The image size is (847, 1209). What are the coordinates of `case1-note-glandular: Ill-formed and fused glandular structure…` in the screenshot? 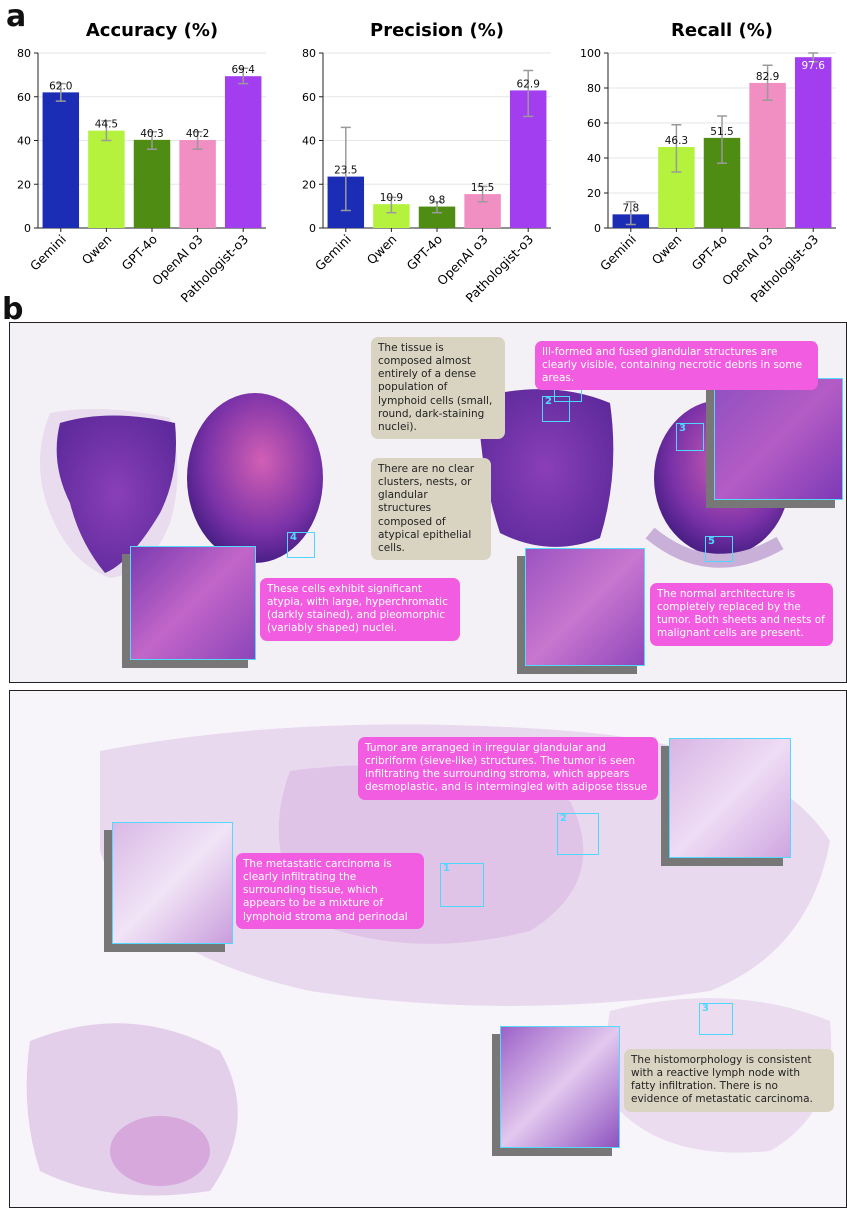 It's located at (676, 366).